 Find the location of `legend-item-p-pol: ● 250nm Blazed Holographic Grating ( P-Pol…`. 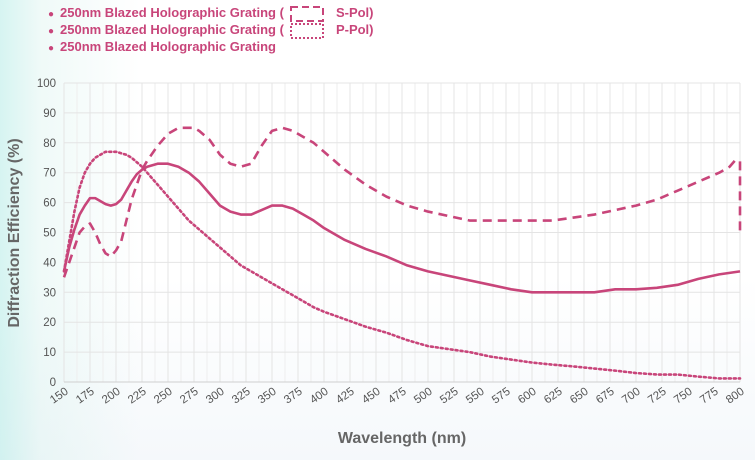

legend-item-p-pol: ● 250nm Blazed Holographic Grating ( P-Pol… is located at coordinates (211, 30).